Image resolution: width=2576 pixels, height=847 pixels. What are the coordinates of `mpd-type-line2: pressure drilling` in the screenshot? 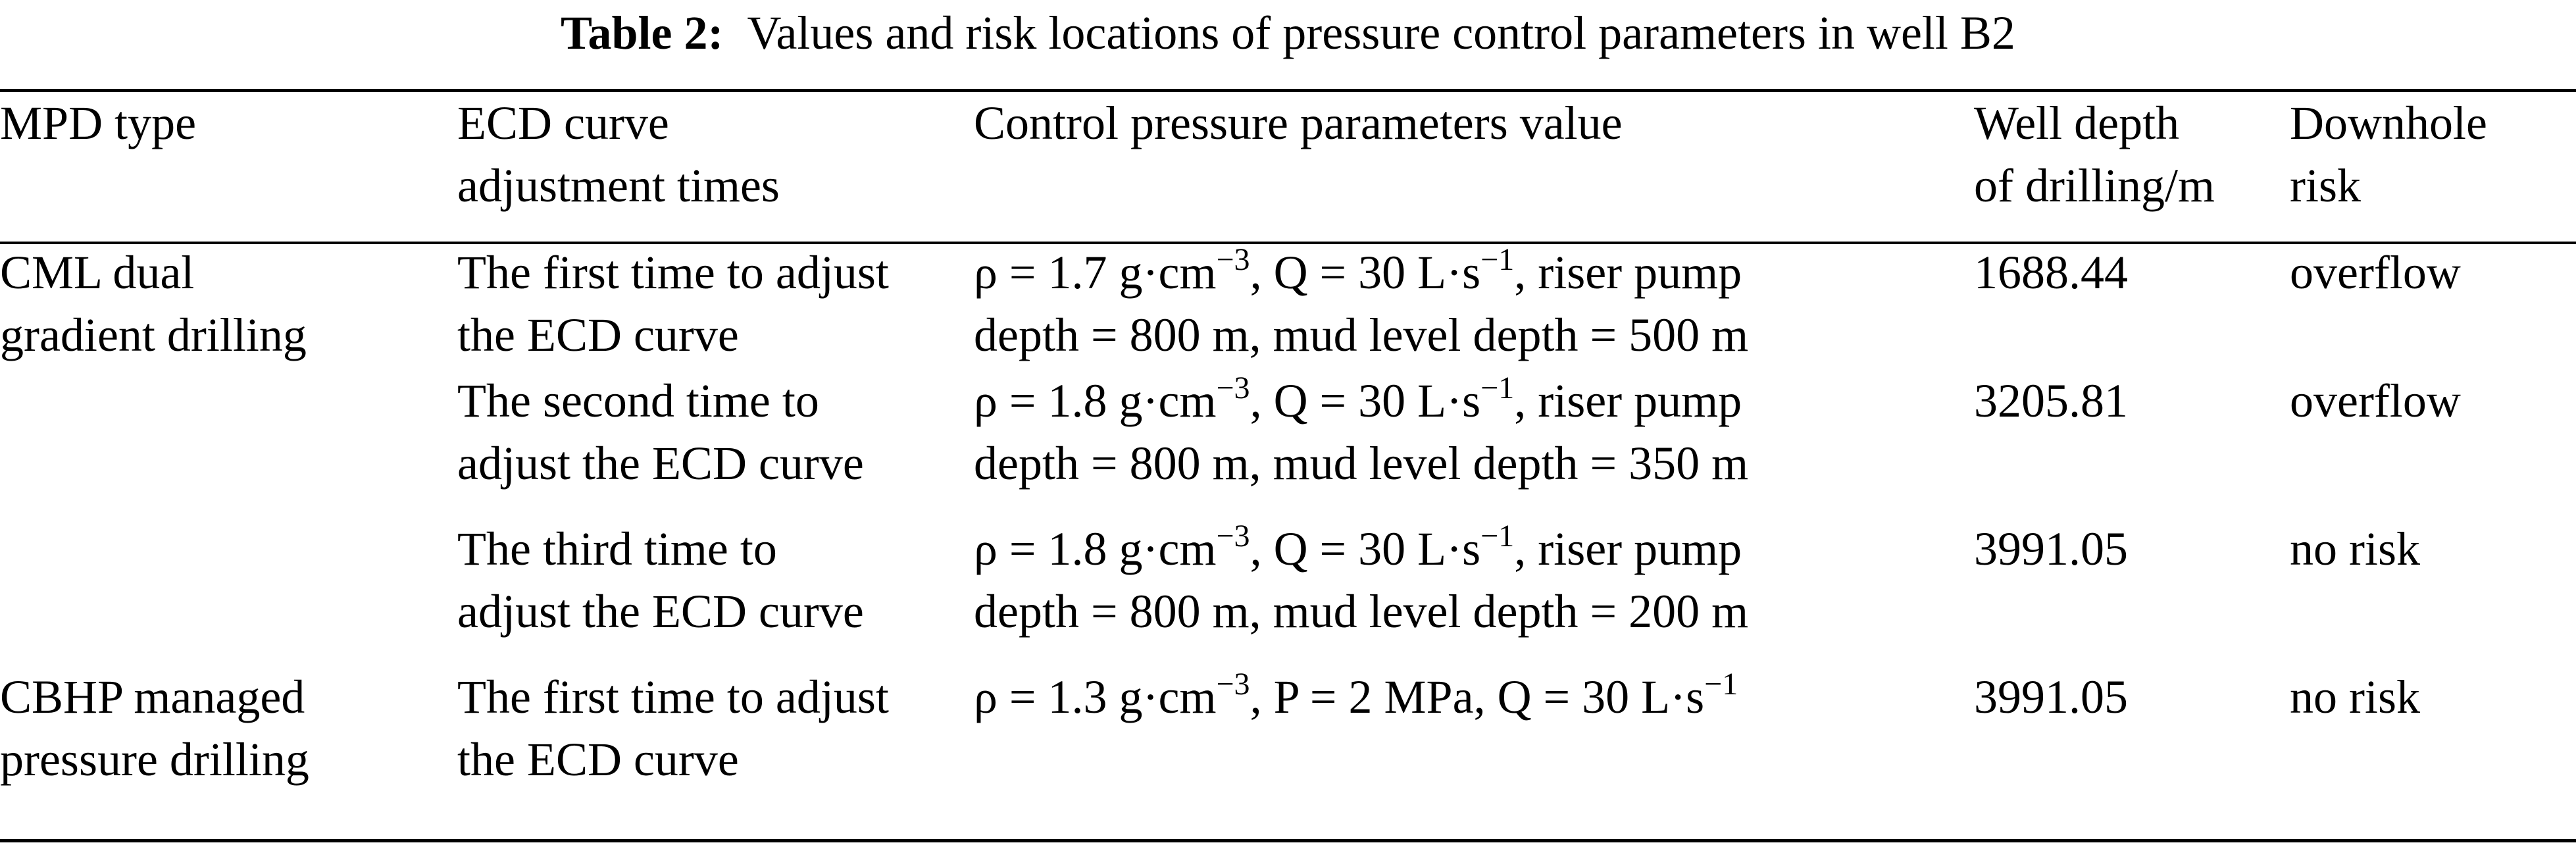 It's located at (154, 759).